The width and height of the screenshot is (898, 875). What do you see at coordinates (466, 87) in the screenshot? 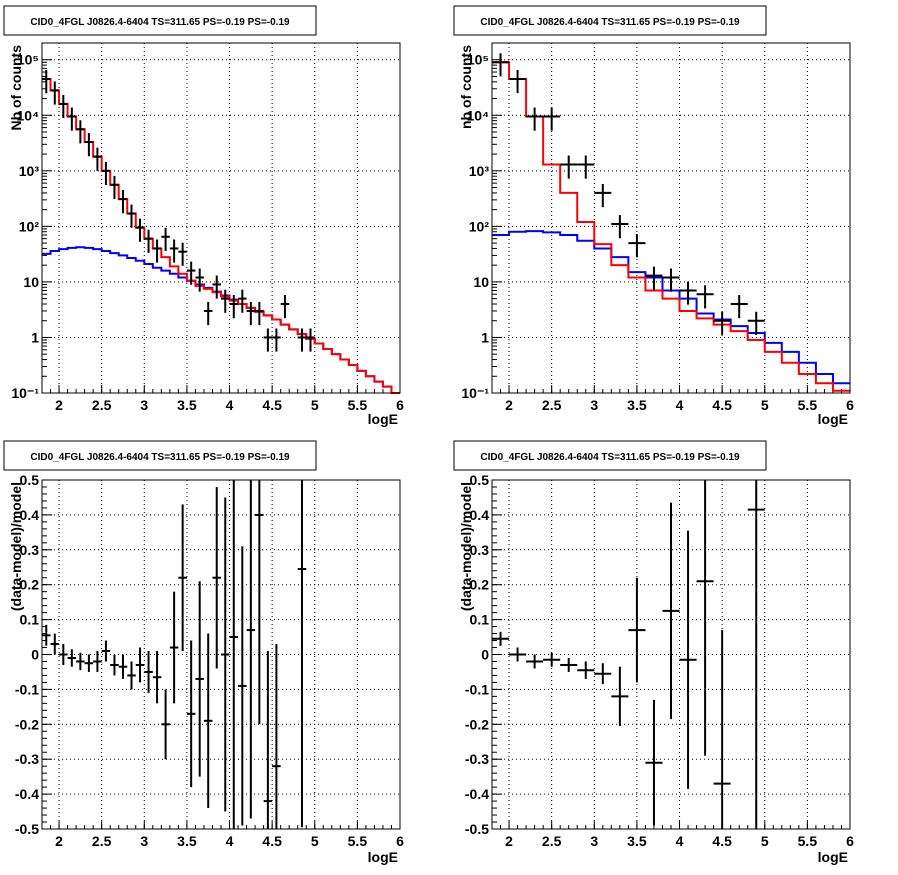
I see `y-axis-title: nb of counts` at bounding box center [466, 87].